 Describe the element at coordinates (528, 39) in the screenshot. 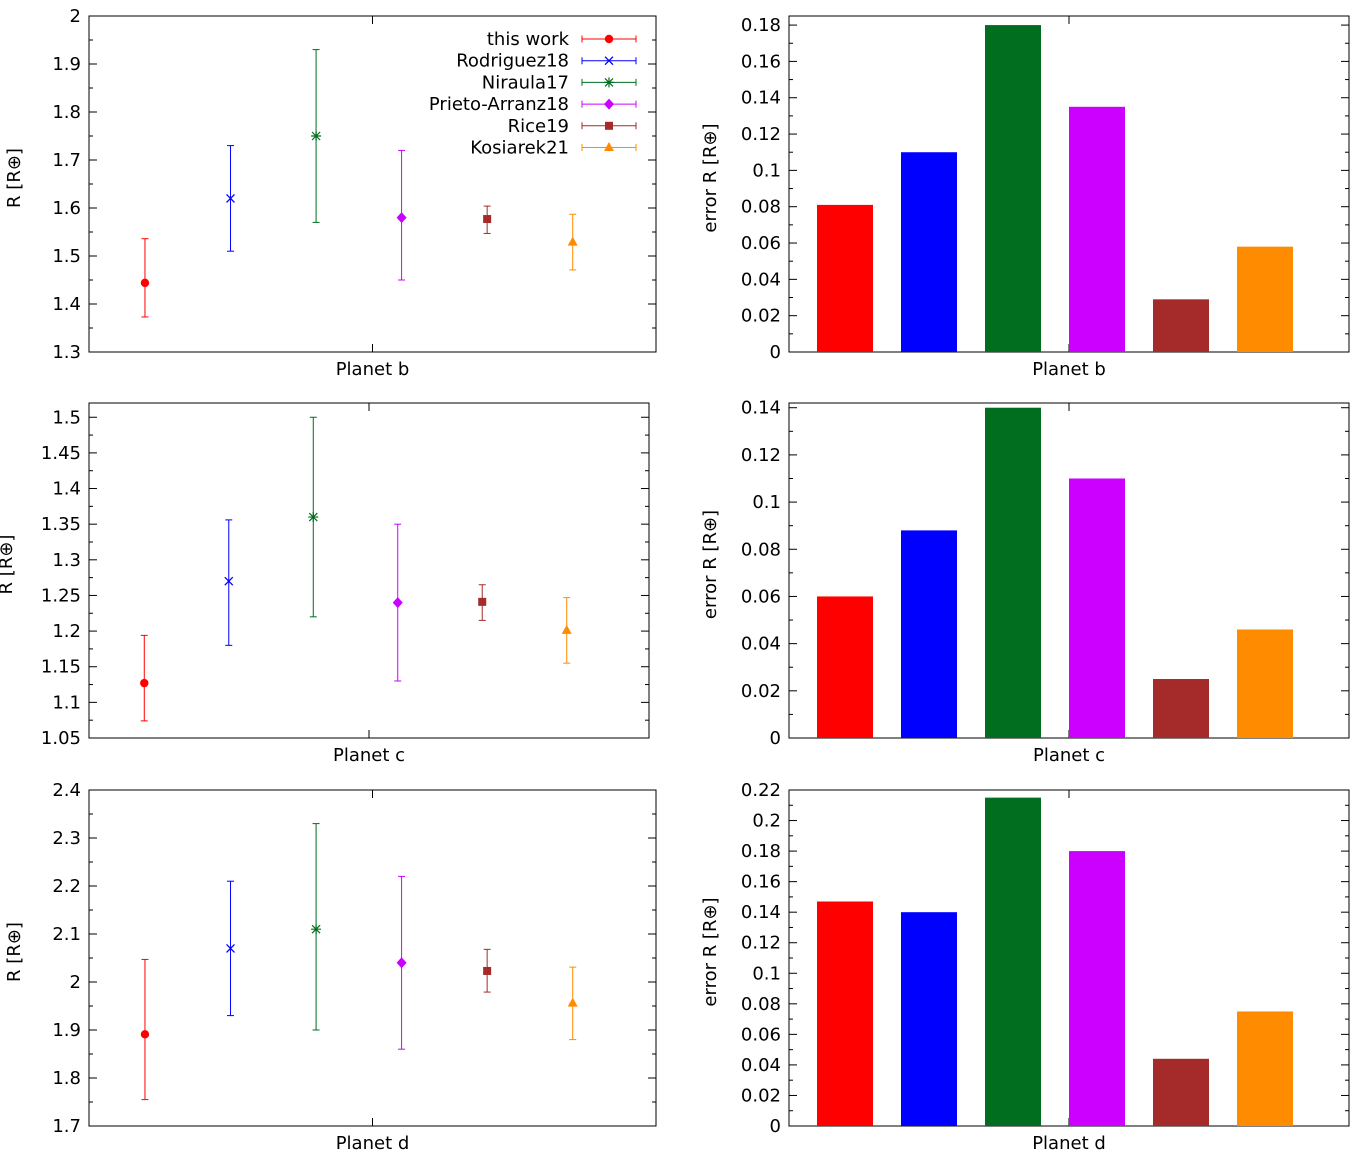

I see `legend-label: this work` at that location.